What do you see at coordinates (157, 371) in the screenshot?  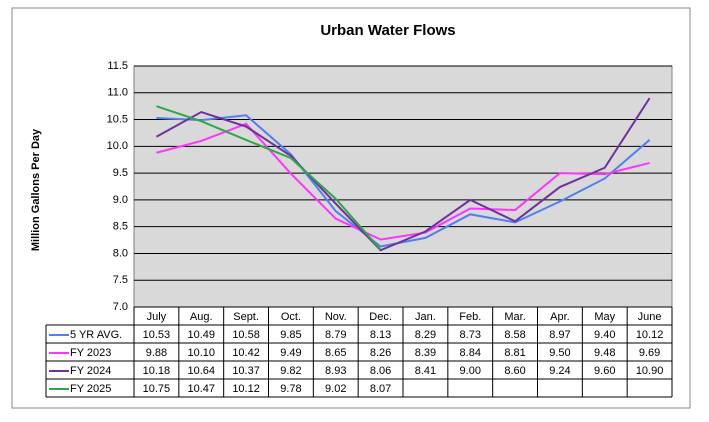 I see `data-label: 10.18` at bounding box center [157, 371].